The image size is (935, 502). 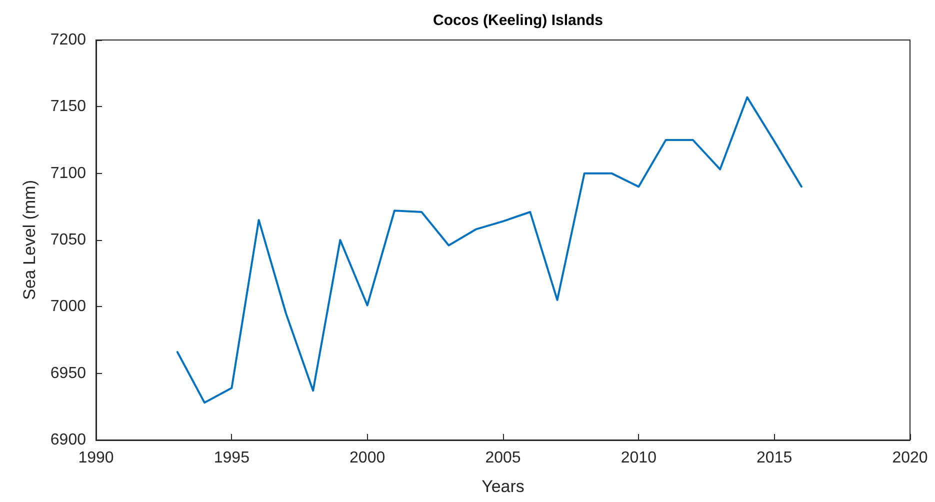 What do you see at coordinates (910, 458) in the screenshot?
I see `x-tick-label: 2020` at bounding box center [910, 458].